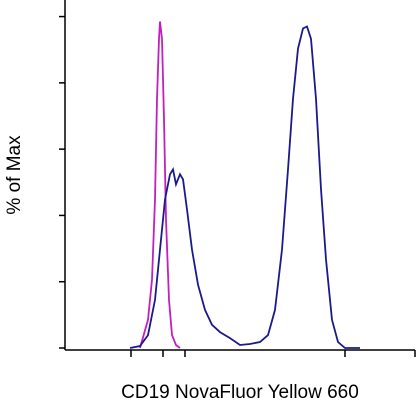  What do you see at coordinates (160, 185) in the screenshot?
I see `histogram-line` at bounding box center [160, 185].